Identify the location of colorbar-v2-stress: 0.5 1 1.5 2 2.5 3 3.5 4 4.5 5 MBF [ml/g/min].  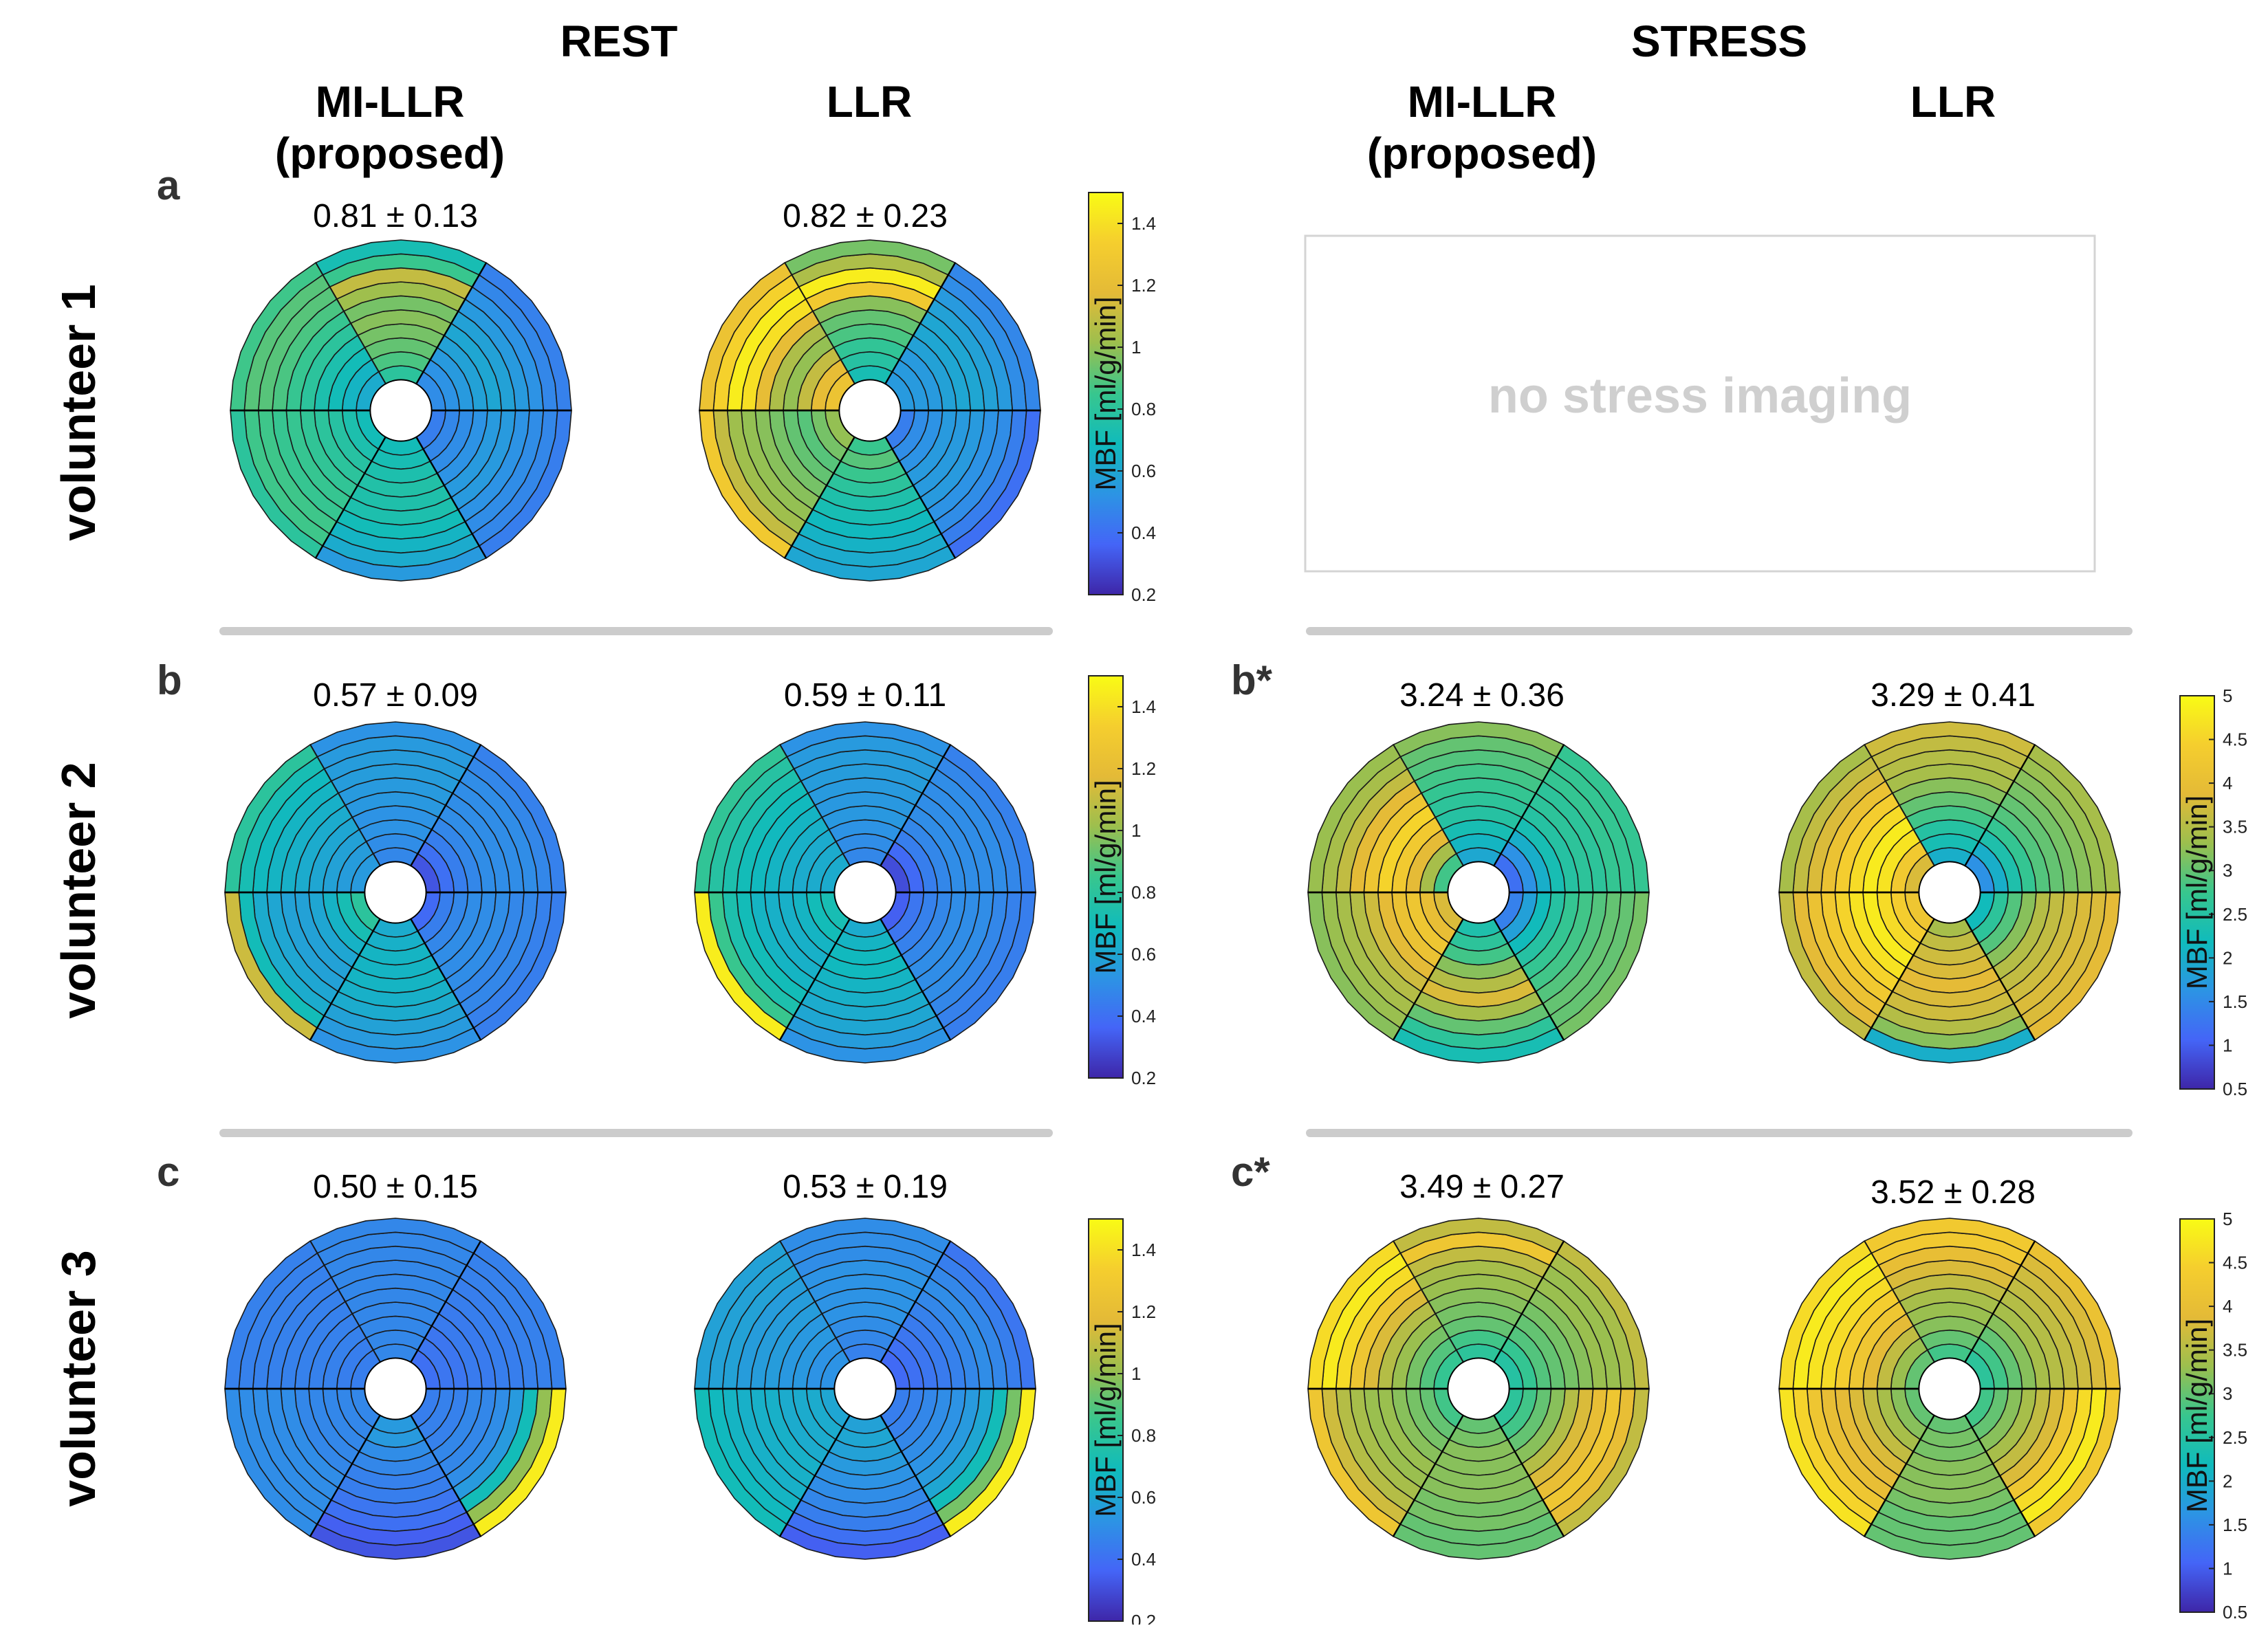
(2213, 892).